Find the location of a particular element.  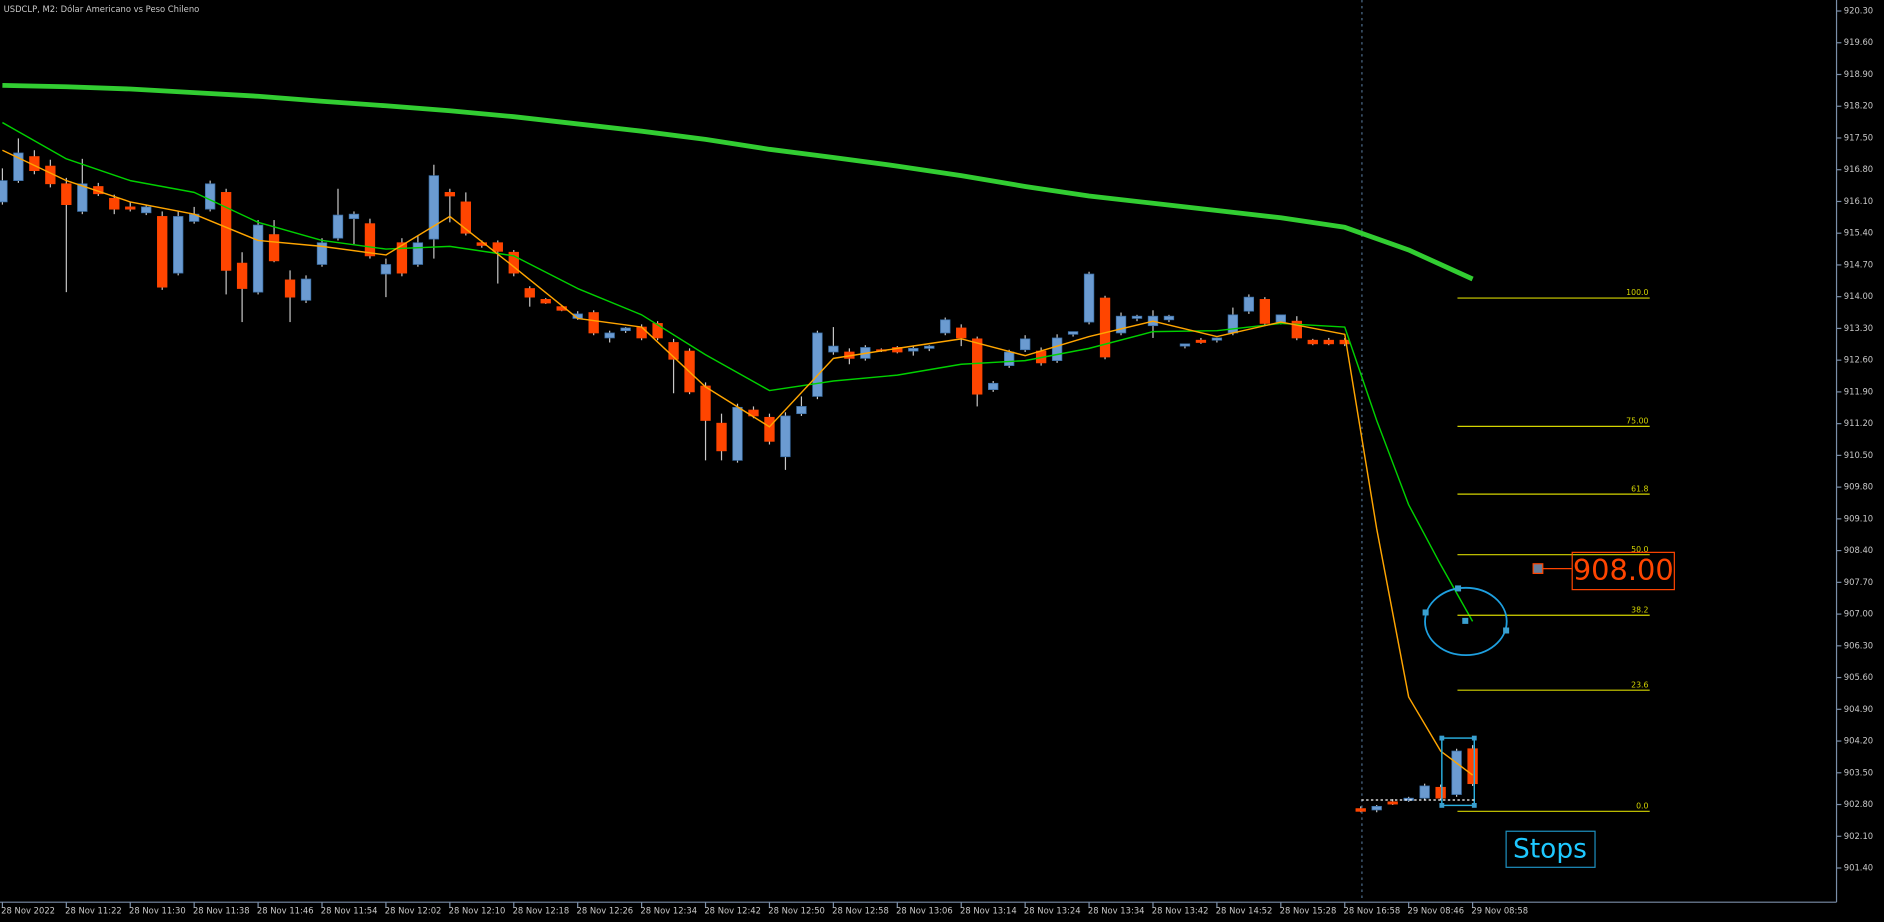

x-tick-label: 28 Nov 12:26 is located at coordinates (604, 911).